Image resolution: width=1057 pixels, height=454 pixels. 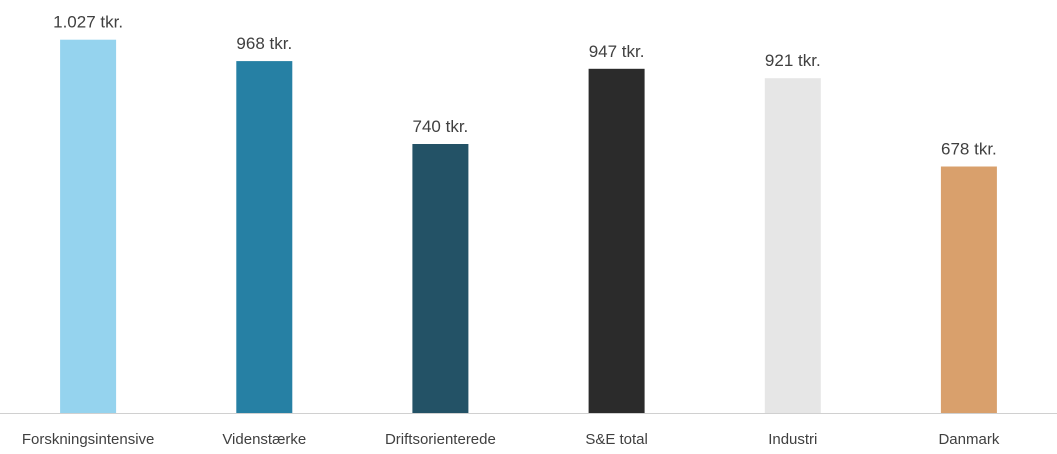 What do you see at coordinates (616, 241) in the screenshot?
I see `bar-sande-total` at bounding box center [616, 241].